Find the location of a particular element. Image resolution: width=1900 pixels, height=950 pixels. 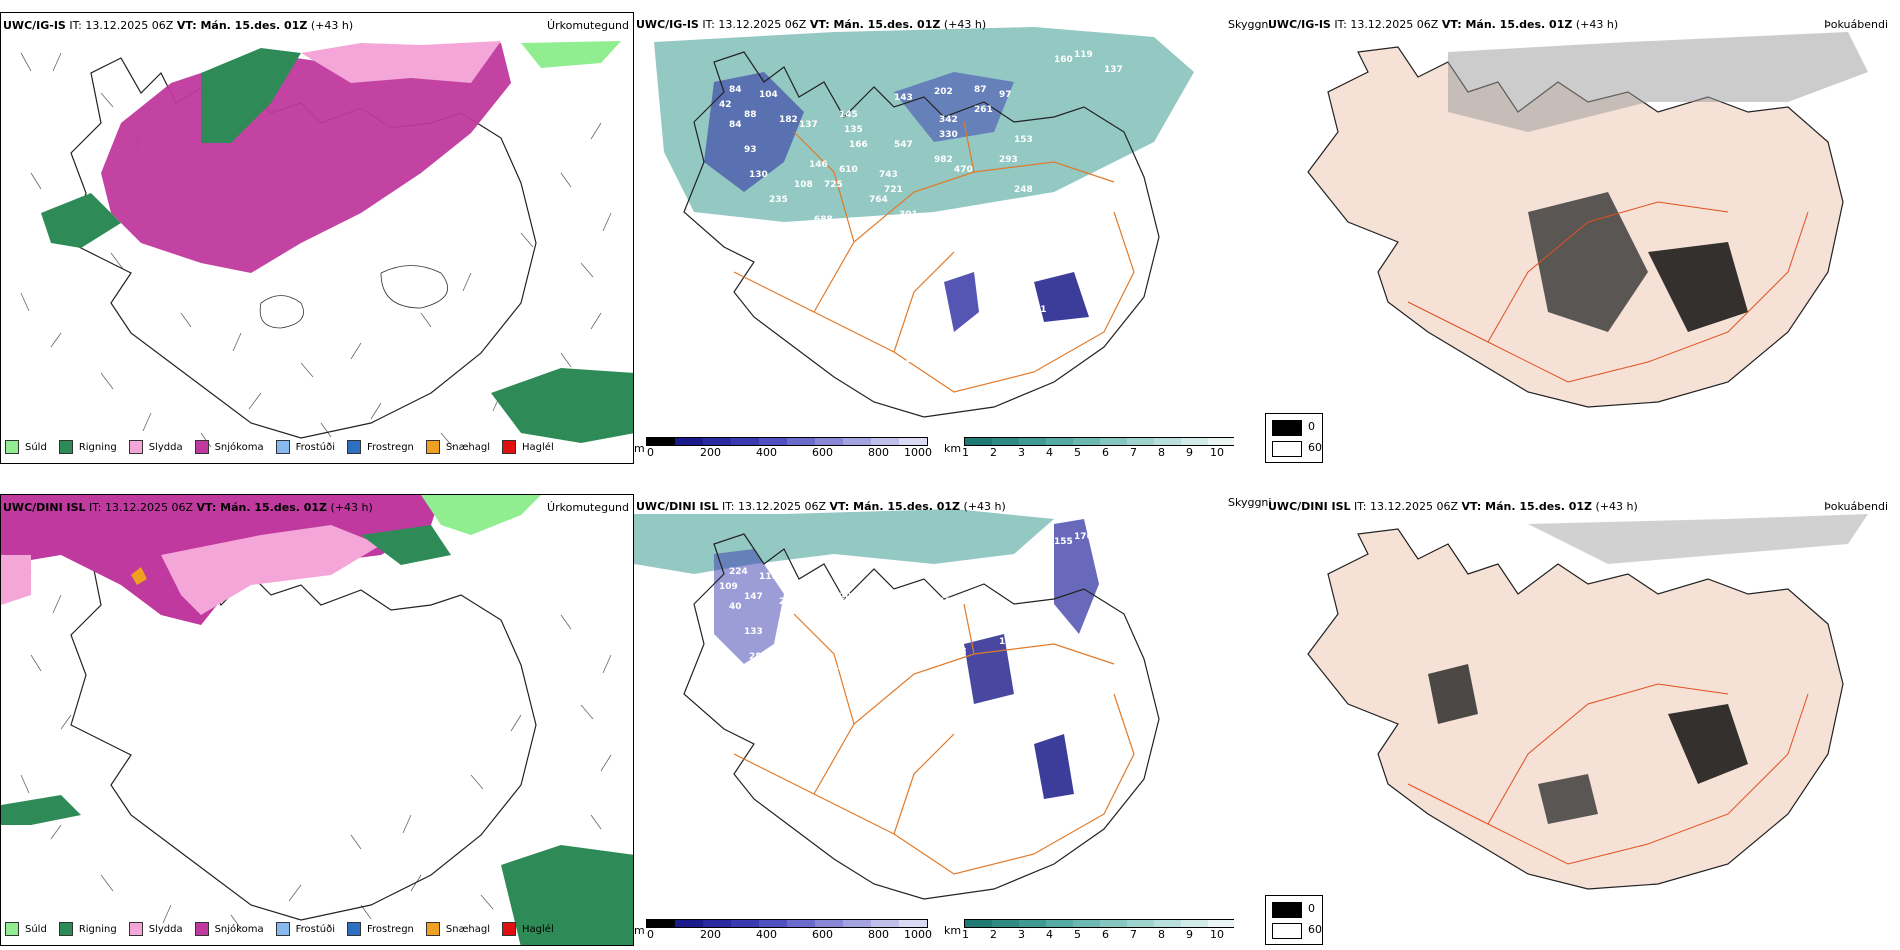

cloud-value-label: 127 is located at coordinates (1003, 305).